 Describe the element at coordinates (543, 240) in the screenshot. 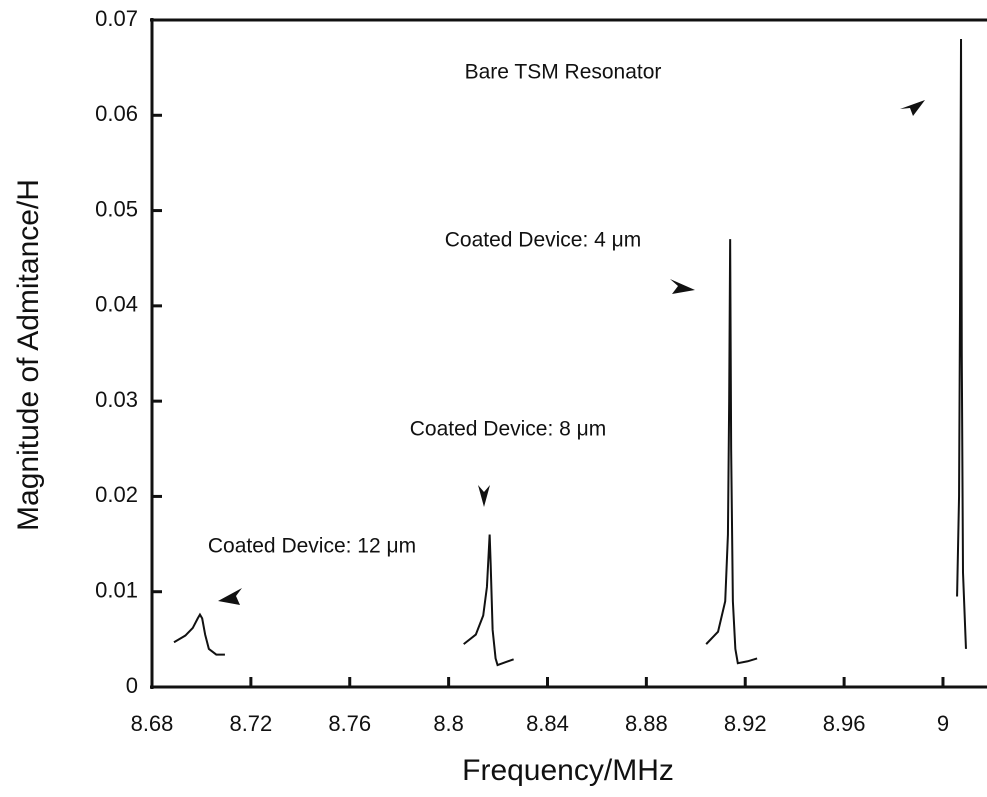

I see `annotation: Coated Device: 4 μm` at that location.